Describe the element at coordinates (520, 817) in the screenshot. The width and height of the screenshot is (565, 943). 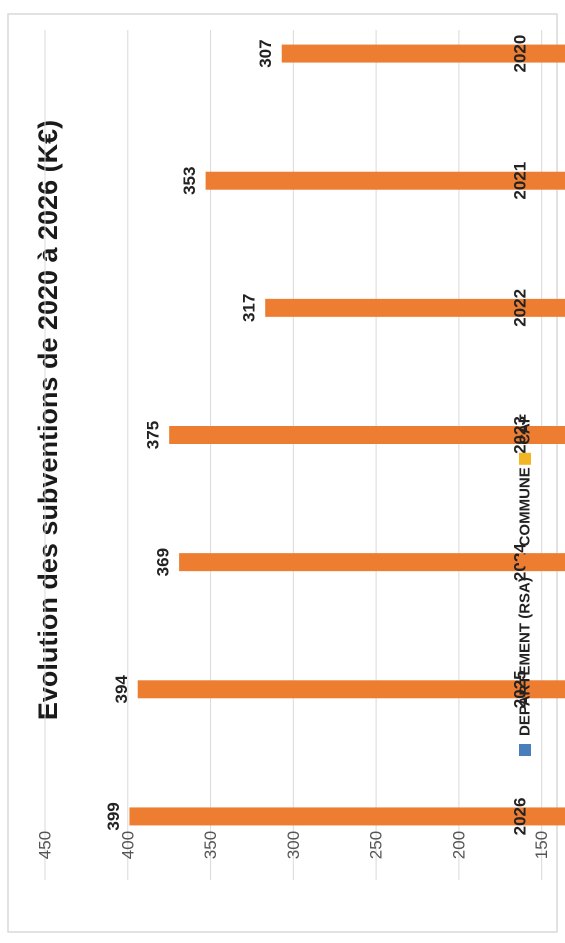
I see `x-category-label: 2026` at that location.